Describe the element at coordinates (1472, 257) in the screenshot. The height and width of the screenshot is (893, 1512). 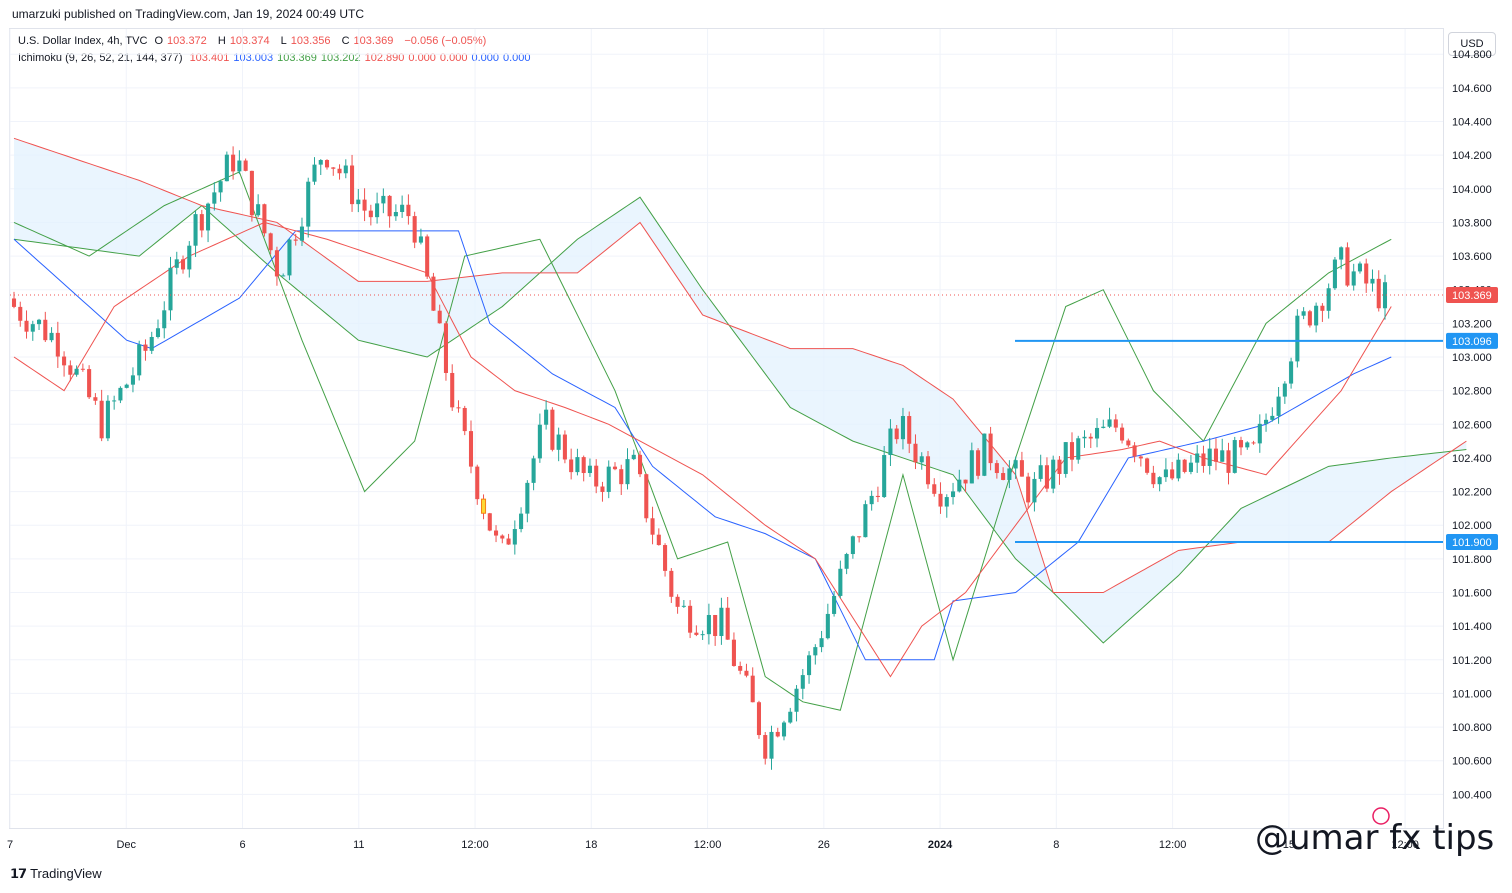
I see `y-tick-label: 103.600` at that location.